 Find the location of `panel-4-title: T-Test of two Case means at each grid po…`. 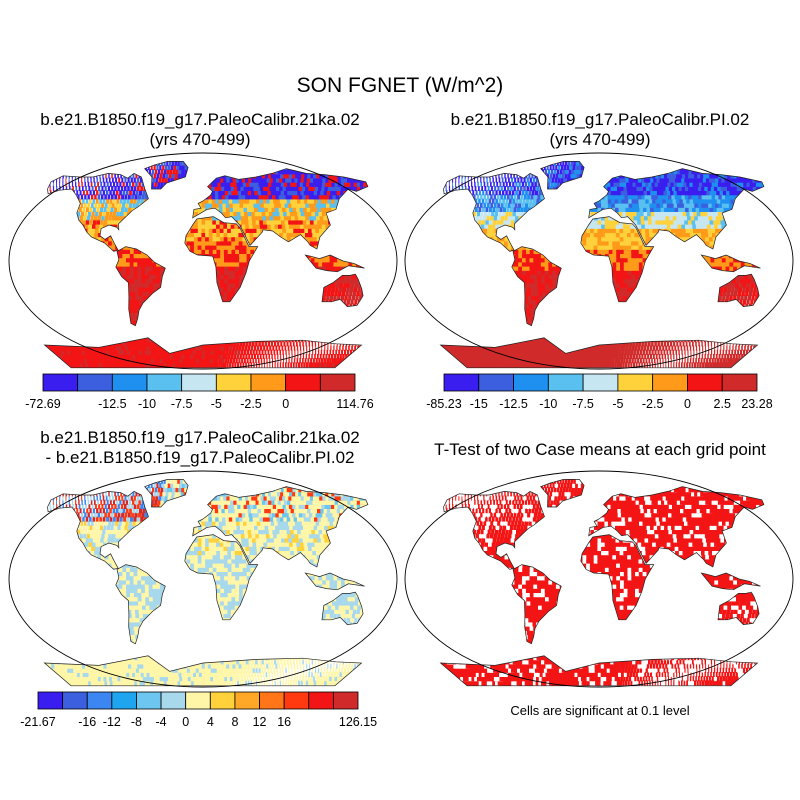

panel-4-title: T-Test of two Case means at each grid po… is located at coordinates (600, 450).